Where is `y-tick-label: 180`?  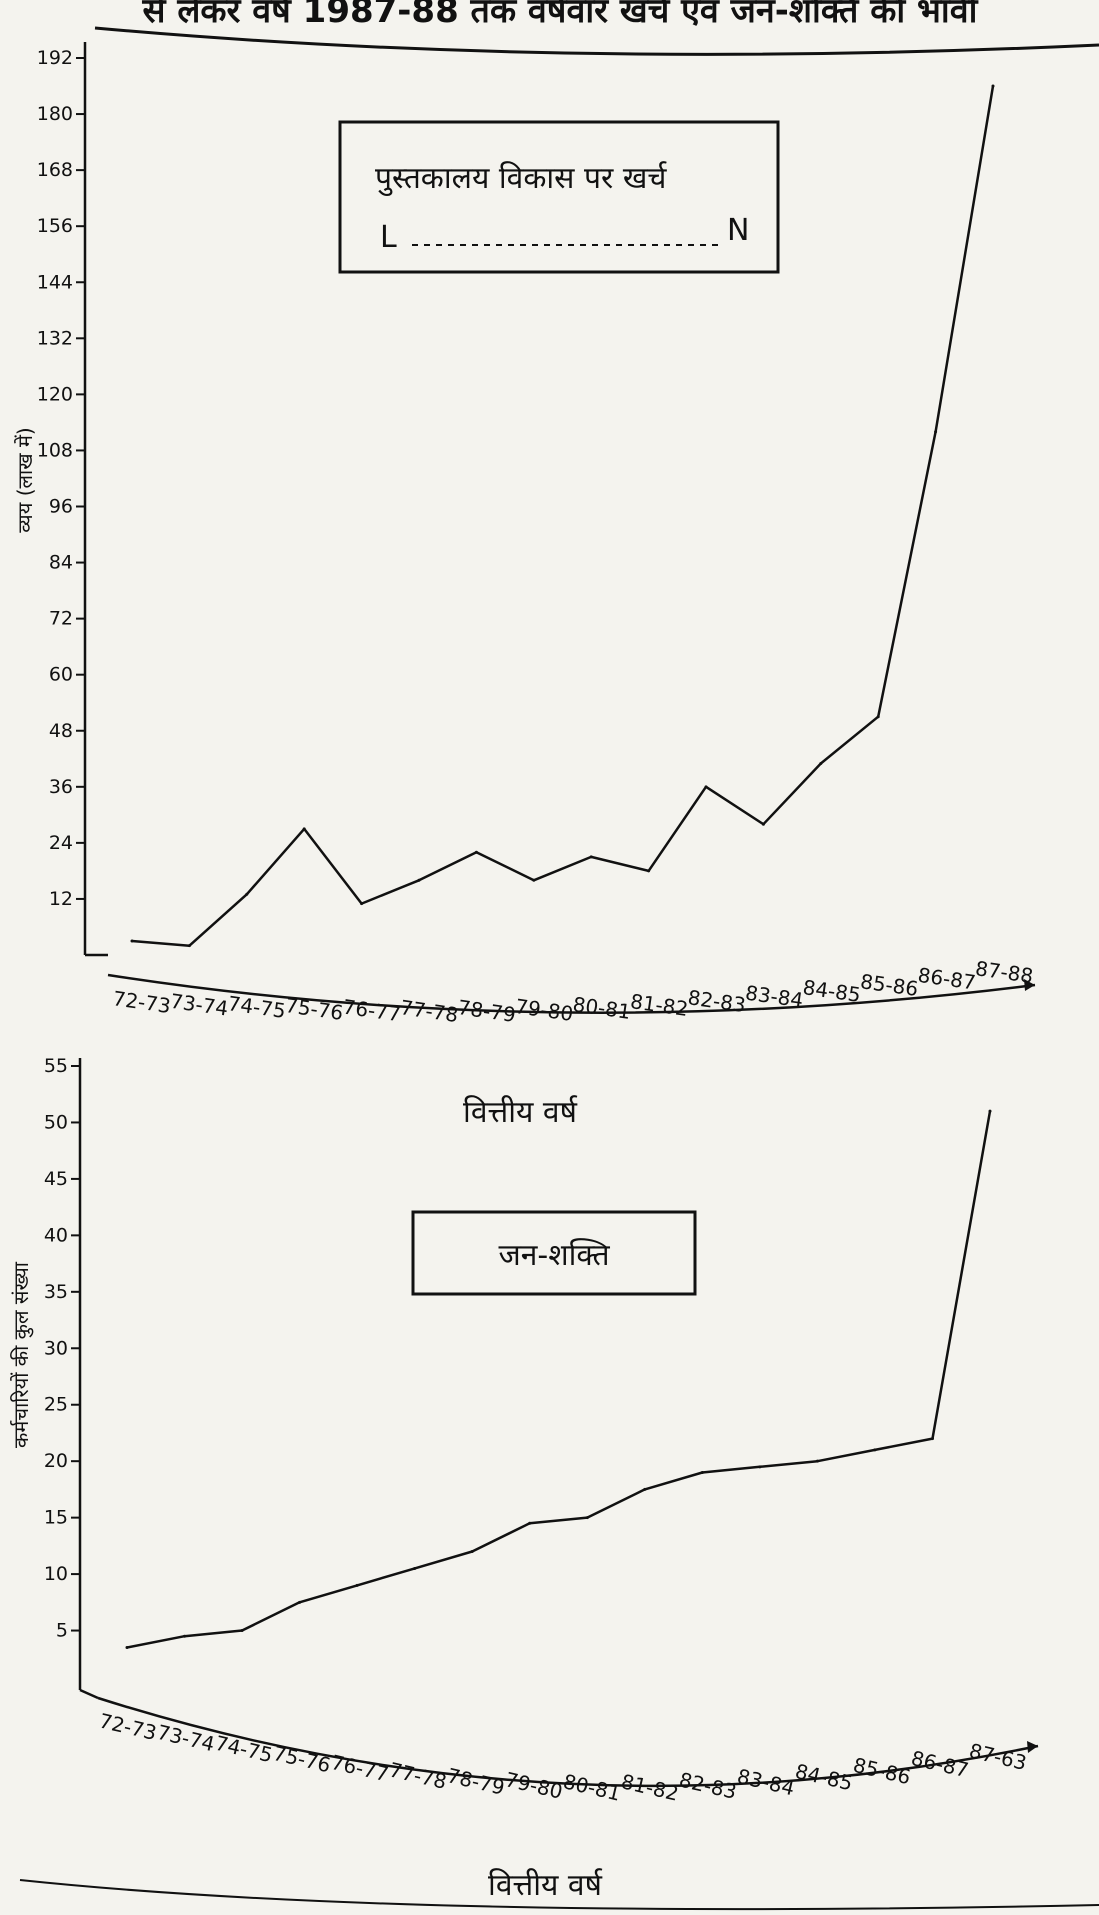 y-tick-label: 180 is located at coordinates (55, 114).